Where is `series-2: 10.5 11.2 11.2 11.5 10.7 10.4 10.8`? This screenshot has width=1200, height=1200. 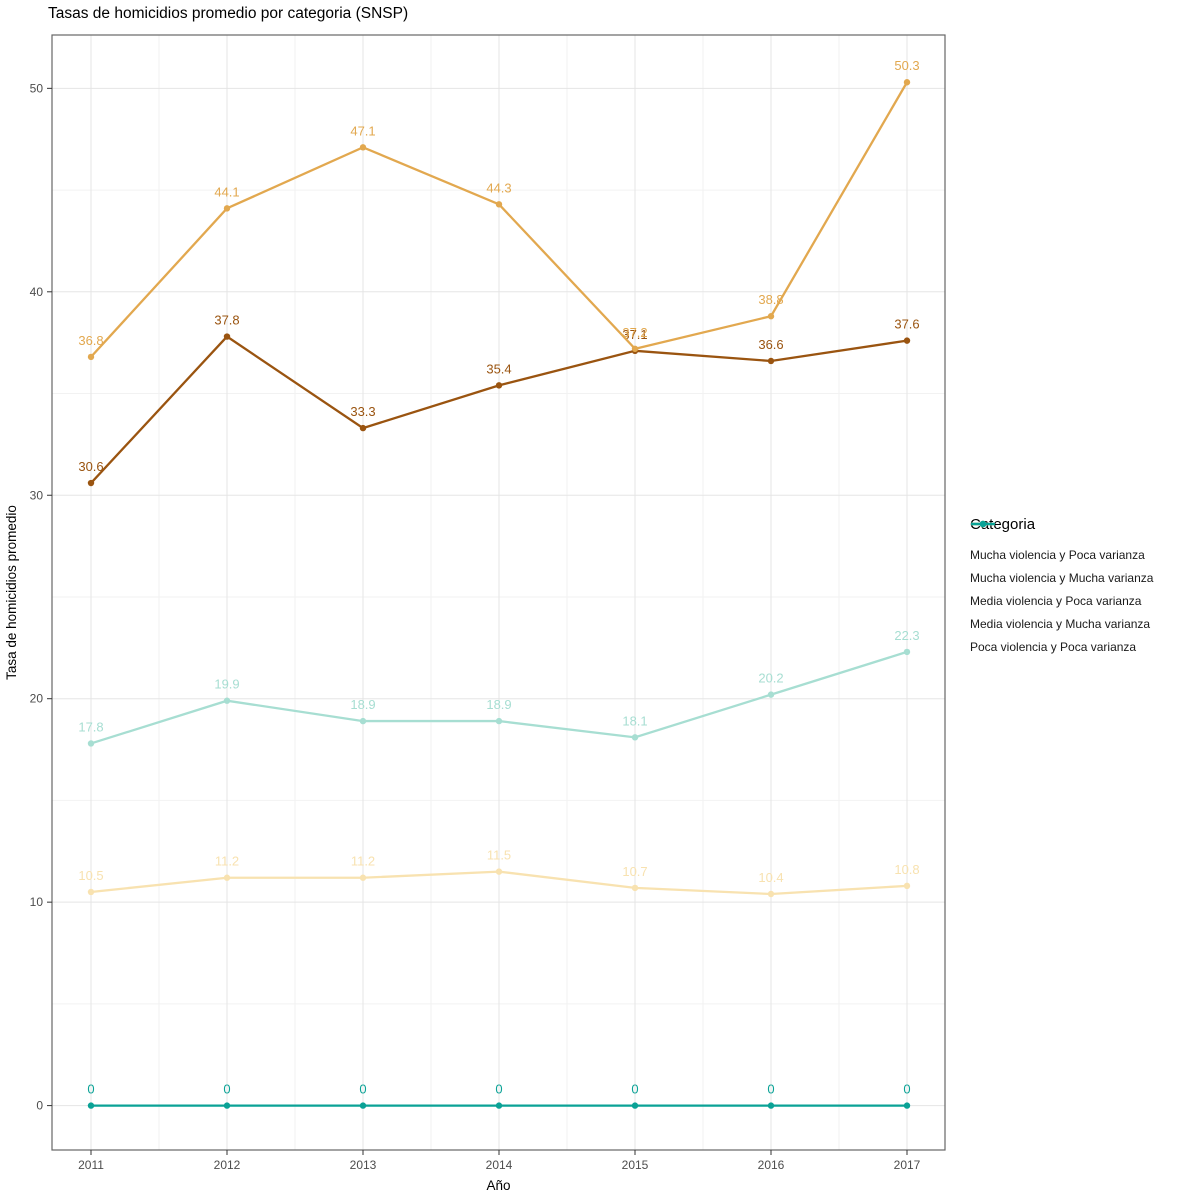
series-2: 10.5 11.2 11.2 11.5 10.7 10.4 10.8 is located at coordinates (499, 873).